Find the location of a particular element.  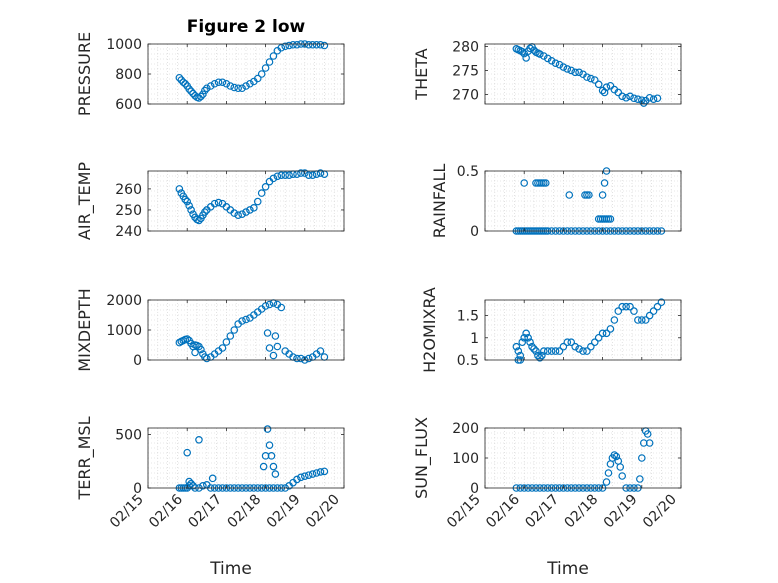

series-markers is located at coordinates (252, 197).